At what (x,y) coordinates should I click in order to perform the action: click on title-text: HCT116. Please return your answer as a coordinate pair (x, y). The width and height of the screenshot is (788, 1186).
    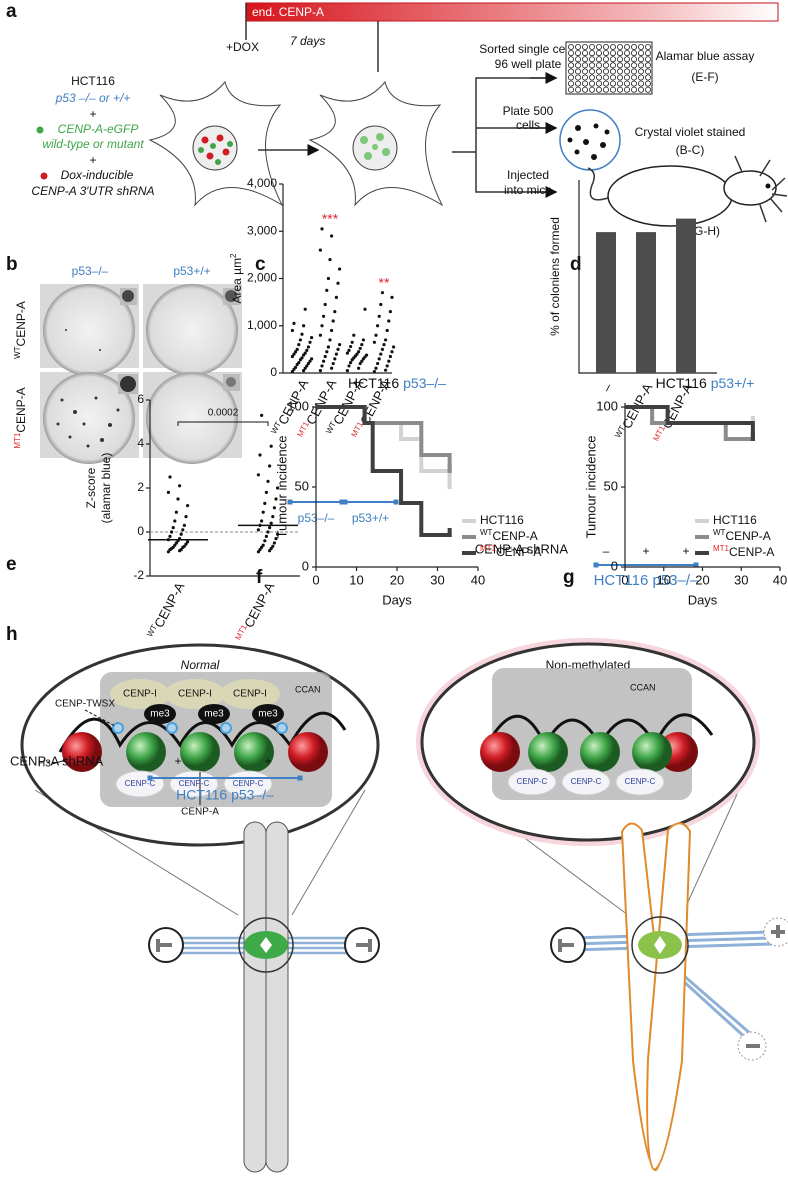
    Looking at the image, I should click on (681, 383).